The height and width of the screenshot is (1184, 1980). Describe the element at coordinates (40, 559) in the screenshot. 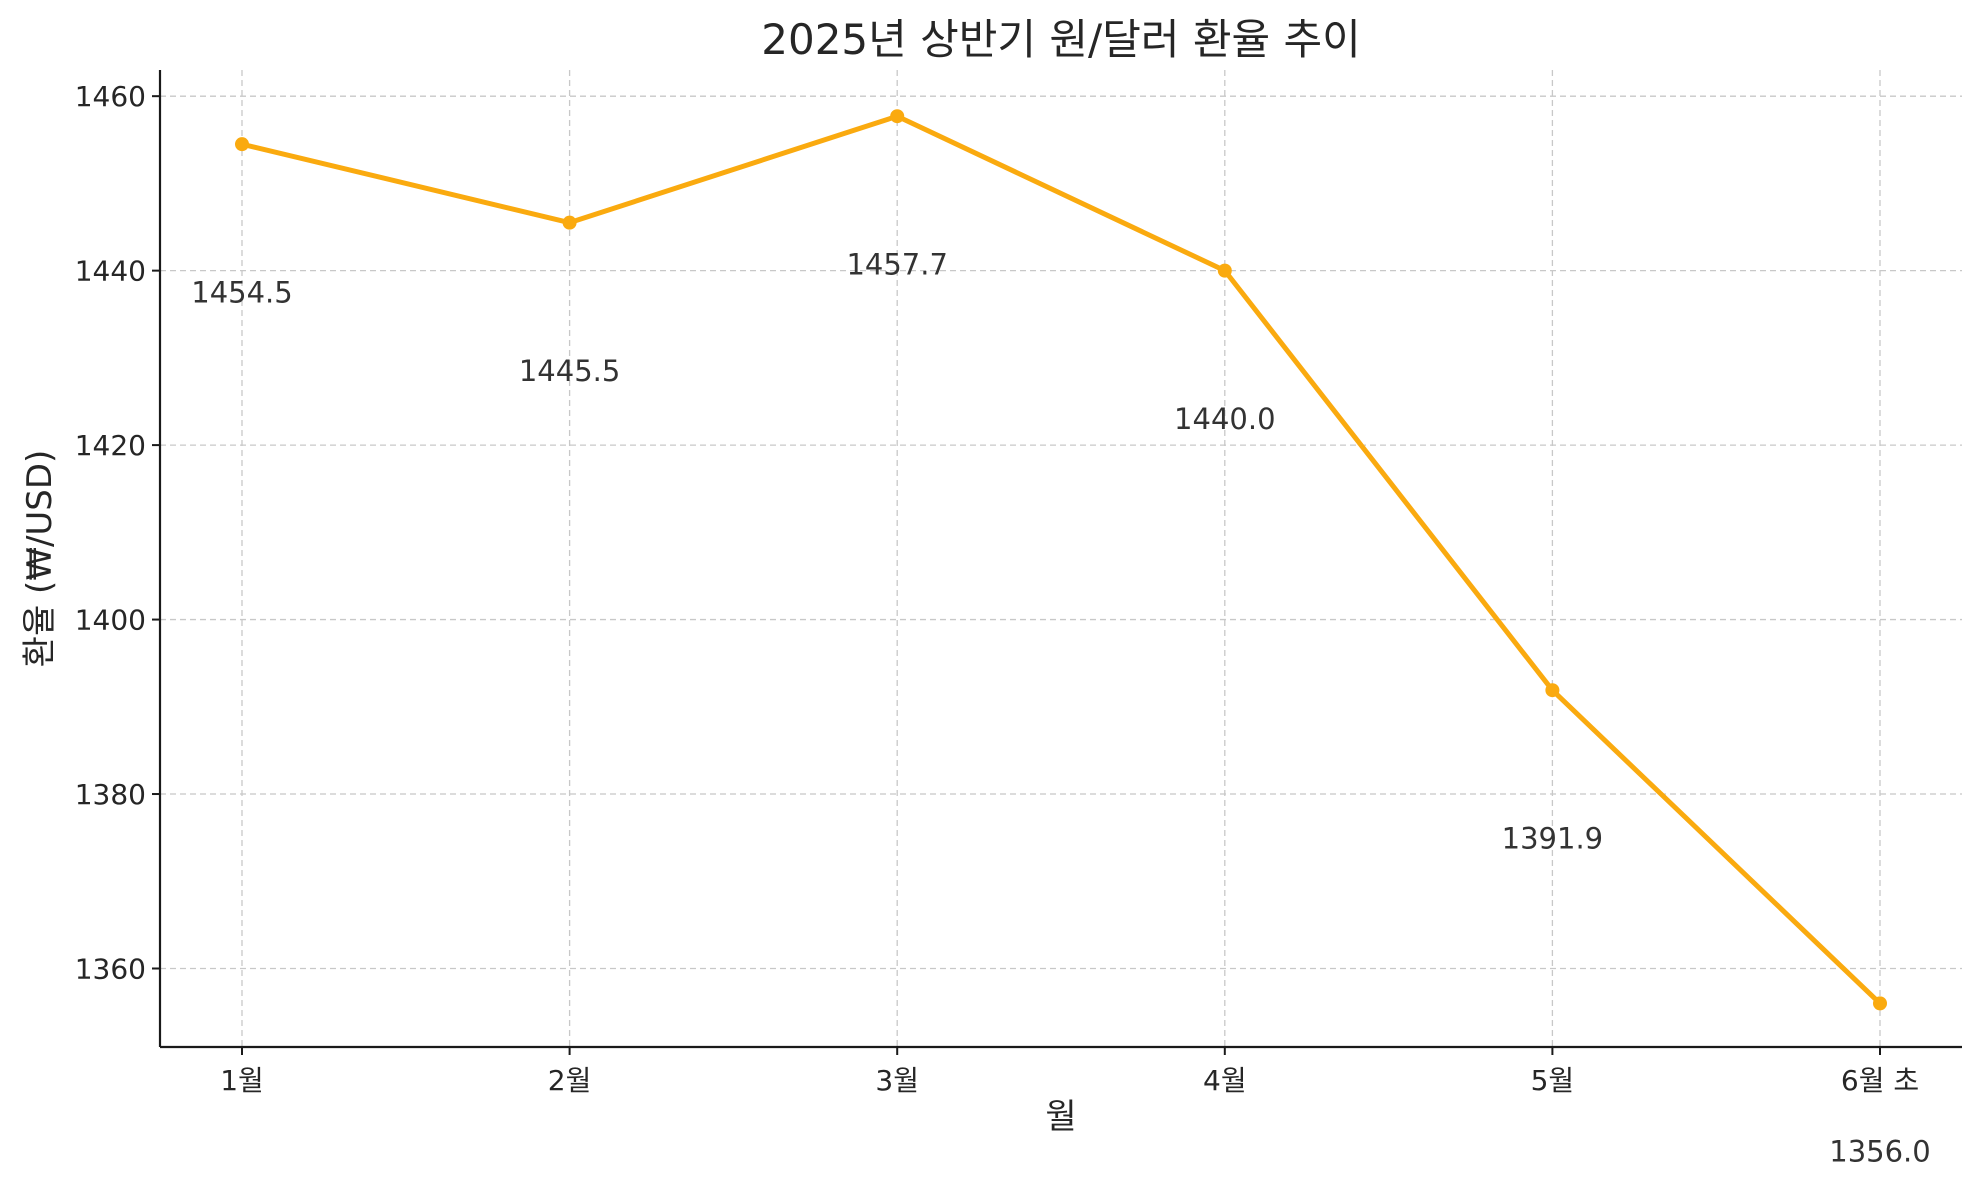

I see `y-axis-title: 환율 (₩/USD)` at that location.